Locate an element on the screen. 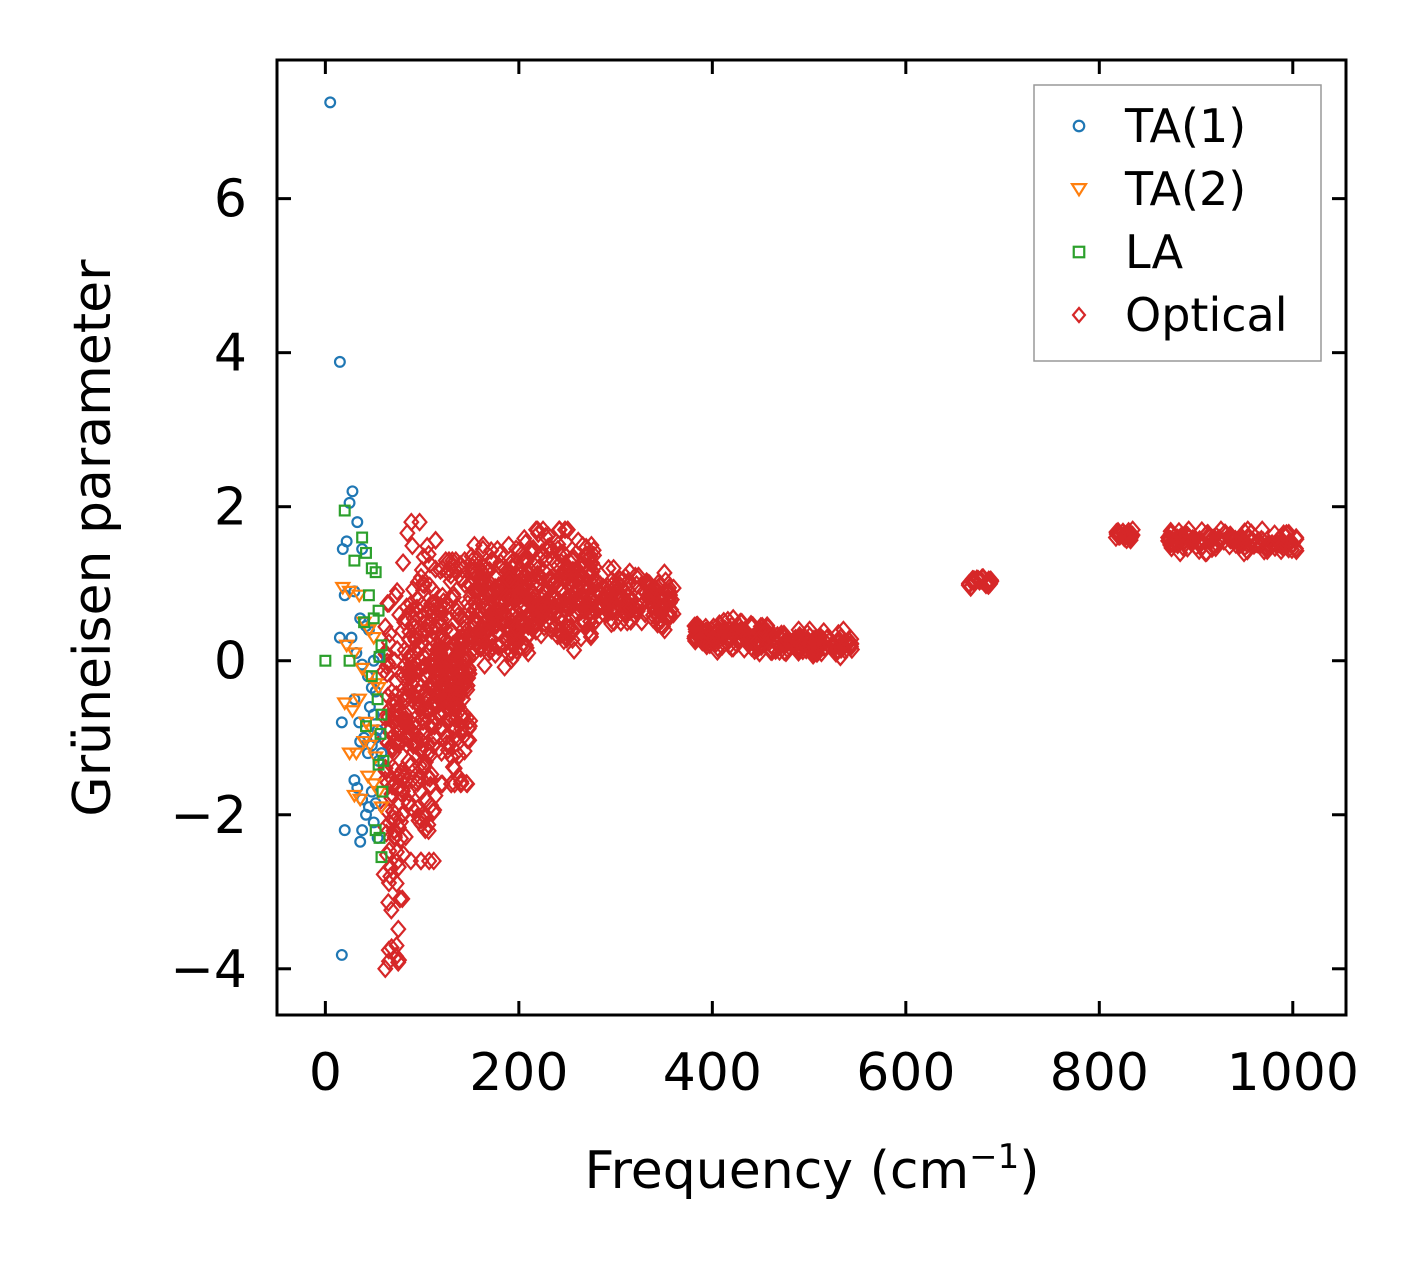  y-tick-label: −4 is located at coordinates (208, 970).